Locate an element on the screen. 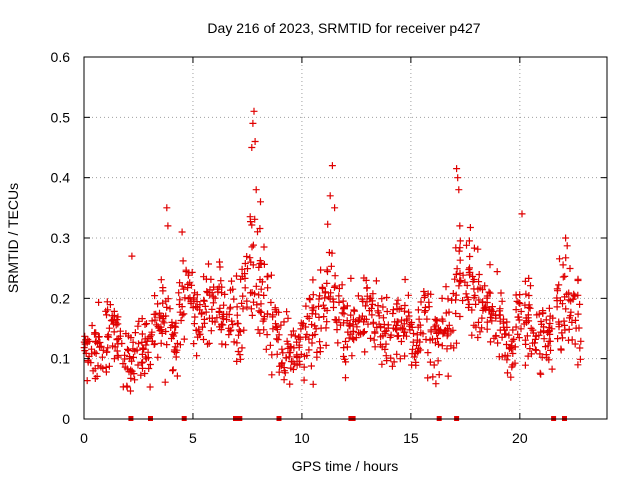 The image size is (640, 480). y-tick-label: 0.1 is located at coordinates (61, 359).